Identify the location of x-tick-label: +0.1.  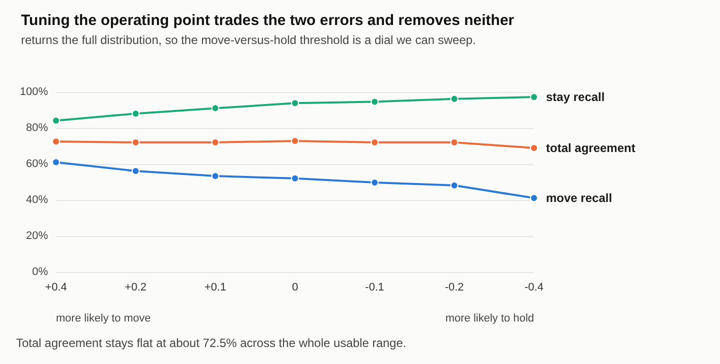
(215, 288).